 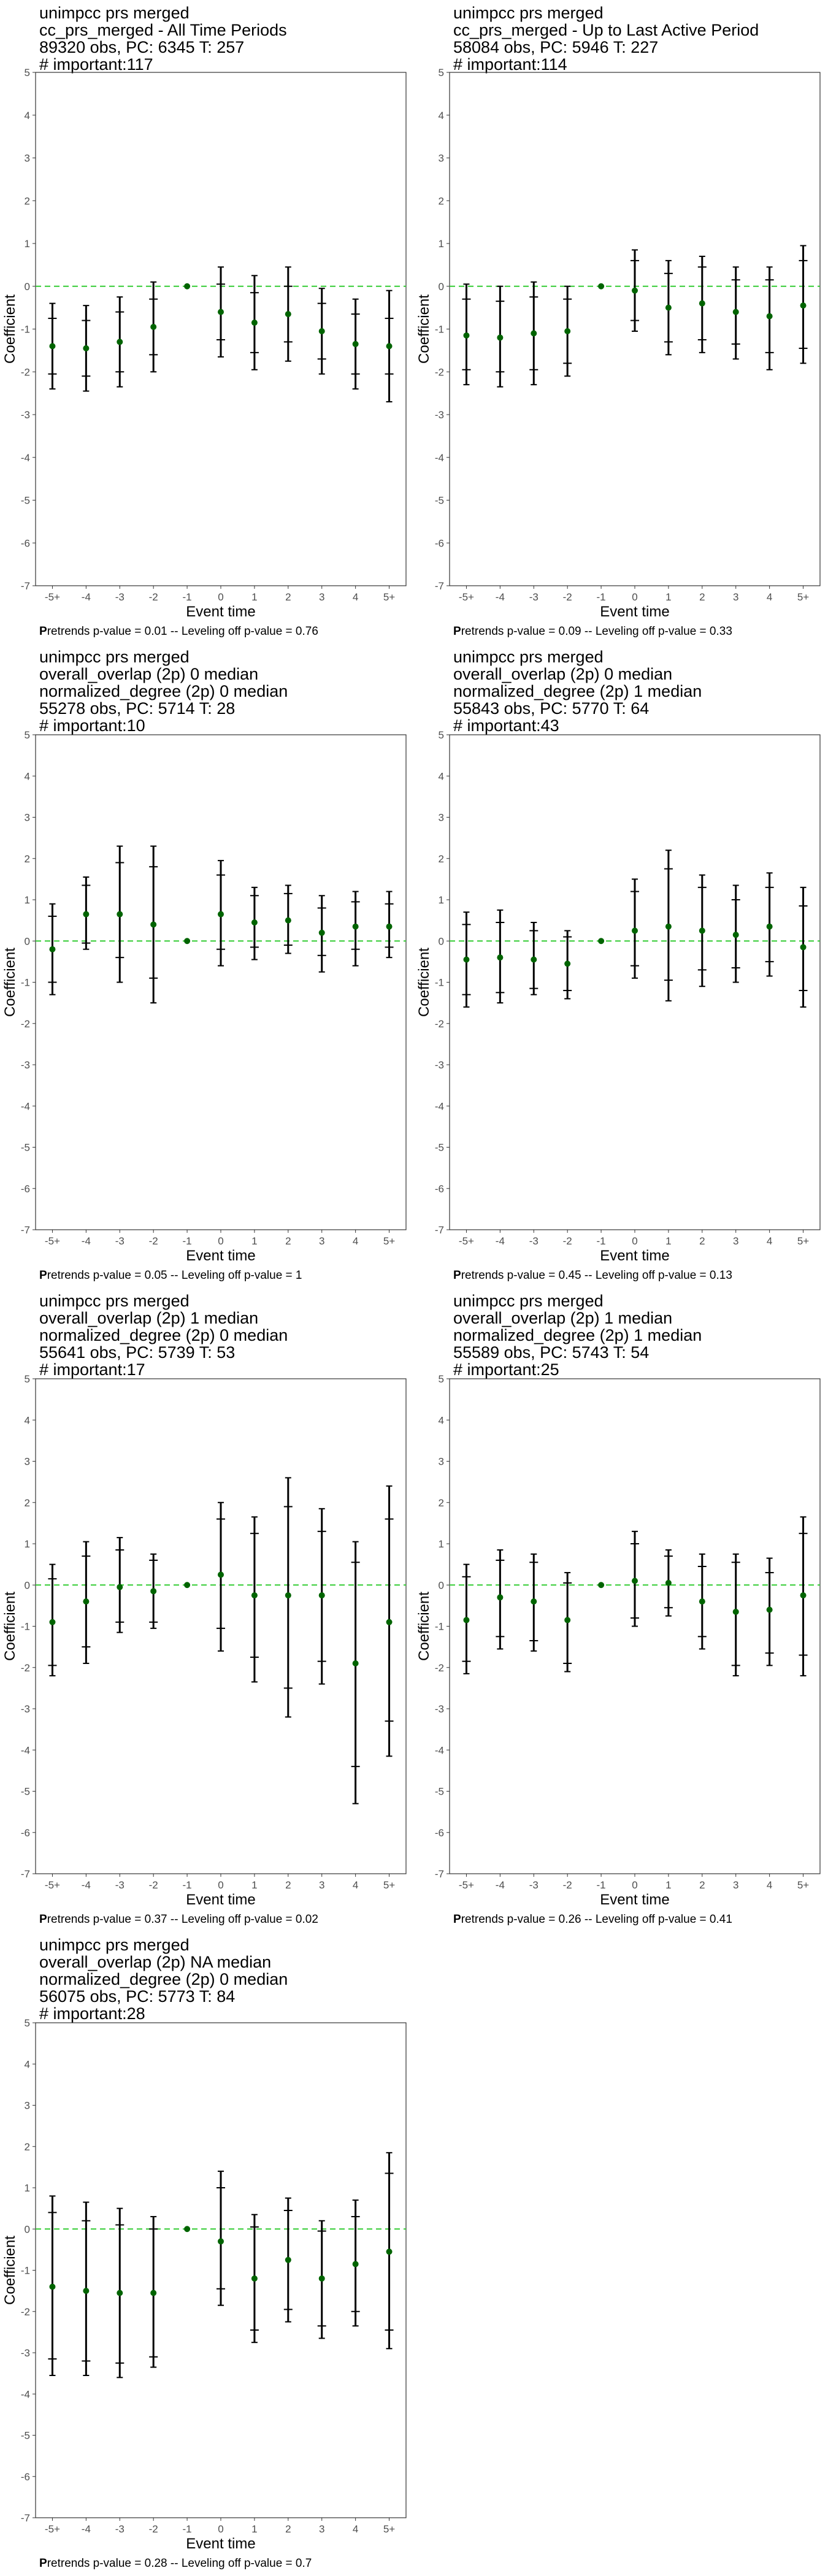 What do you see at coordinates (27, 900) in the screenshot?
I see `y-tick-label: 1` at bounding box center [27, 900].